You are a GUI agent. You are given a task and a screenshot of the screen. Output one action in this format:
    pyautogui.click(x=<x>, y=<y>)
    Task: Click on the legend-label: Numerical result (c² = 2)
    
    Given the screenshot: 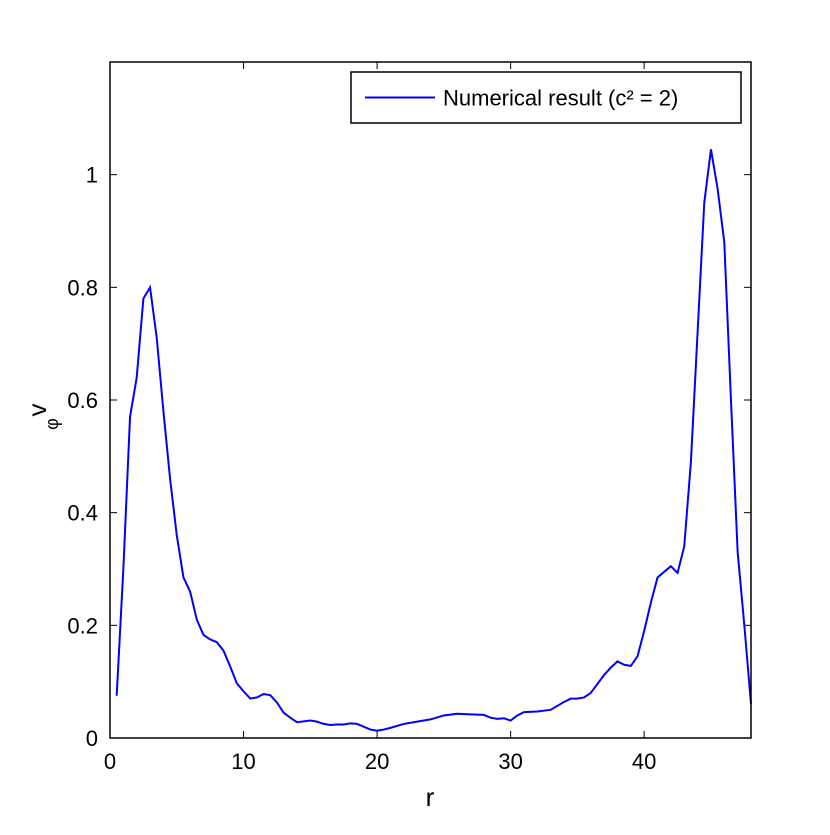 What is the action you would take?
    pyautogui.click(x=560, y=98)
    